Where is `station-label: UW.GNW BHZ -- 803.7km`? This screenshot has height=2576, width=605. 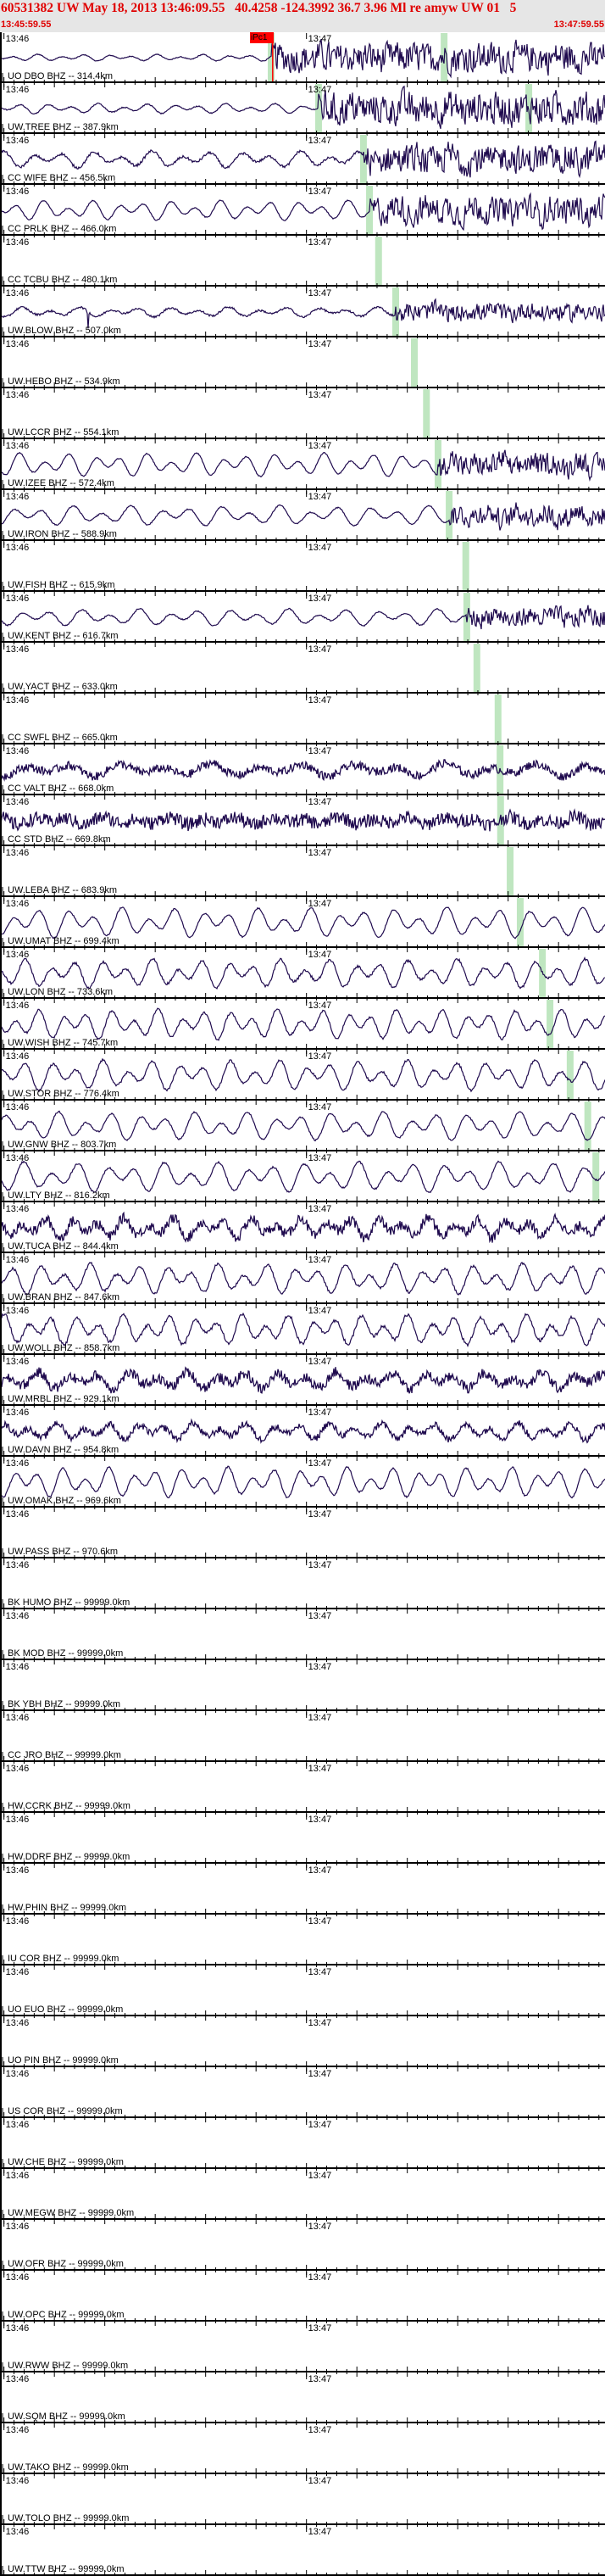
station-label: UW.GNW BHZ -- 803.7km is located at coordinates (63, 1145).